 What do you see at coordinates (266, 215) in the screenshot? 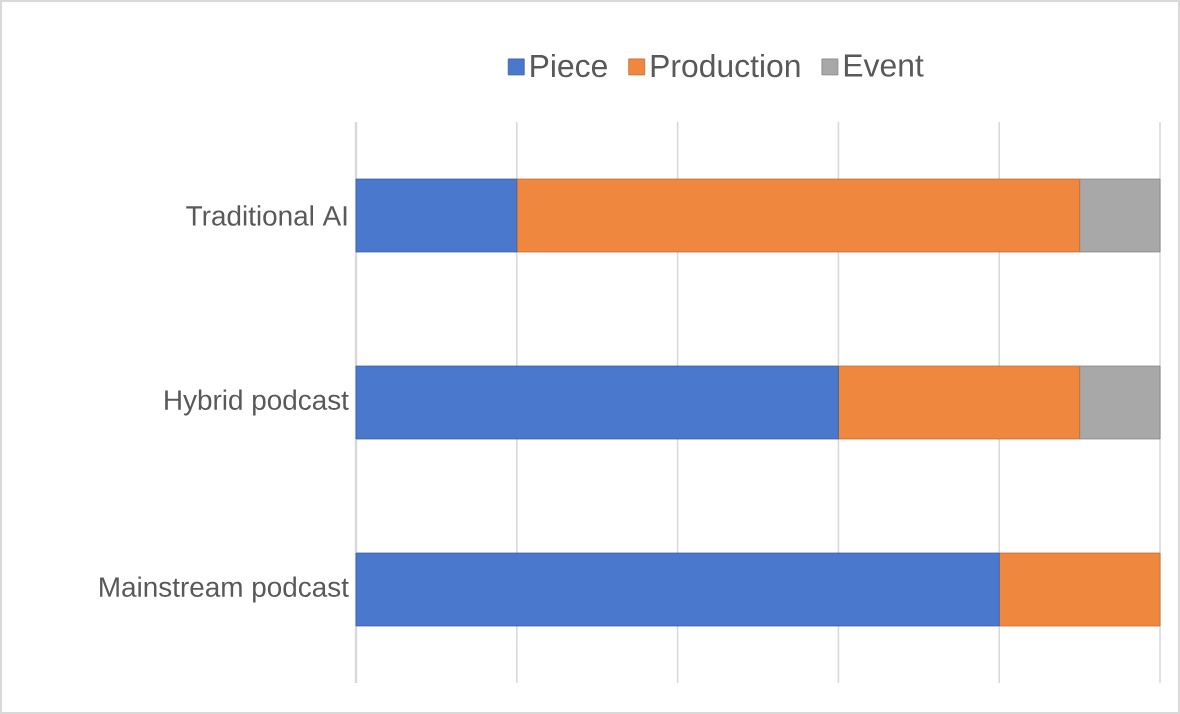
I see `y-tick-label: Traditional AI` at bounding box center [266, 215].